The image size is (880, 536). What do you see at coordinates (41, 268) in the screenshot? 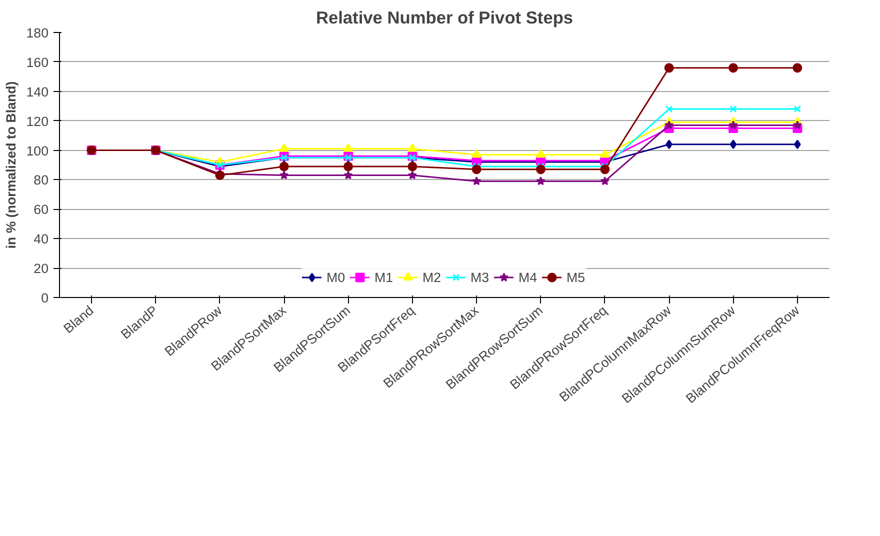
I see `y-tick-label: 20` at bounding box center [41, 268].